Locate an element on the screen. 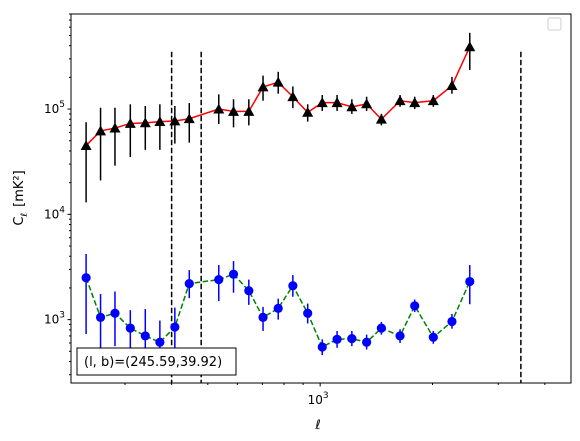 The width and height of the screenshot is (580, 441). x-tick-label-1-base: 10 is located at coordinates (315, 400).